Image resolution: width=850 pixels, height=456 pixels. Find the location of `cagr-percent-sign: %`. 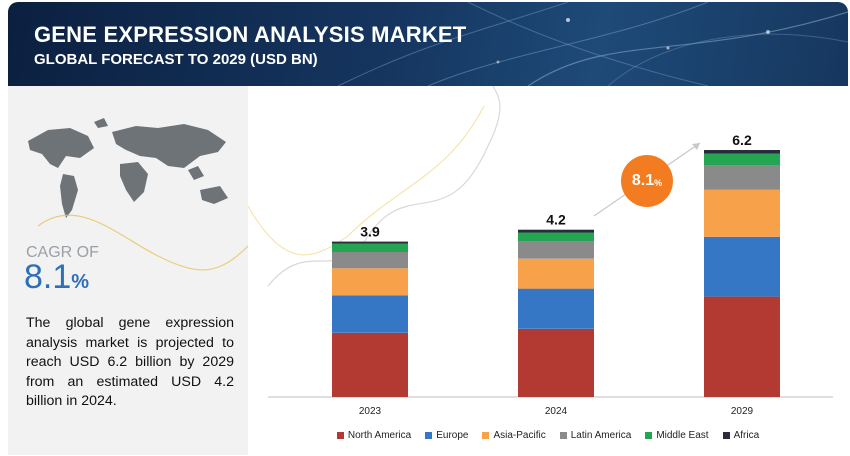

cagr-percent-sign: % is located at coordinates (80, 282).